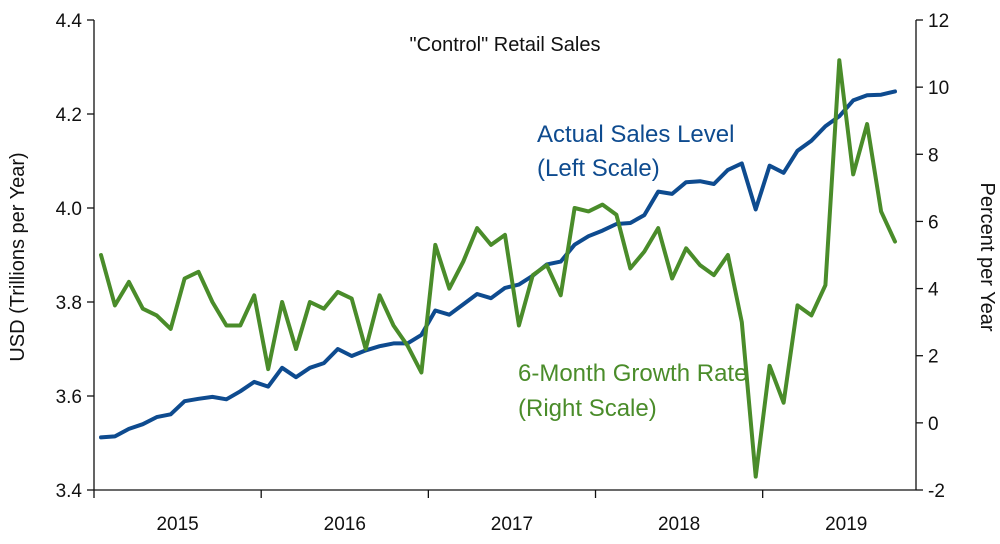 The height and width of the screenshot is (544, 1000). I want to click on y-right-tick-label: 8, so click(933, 155).